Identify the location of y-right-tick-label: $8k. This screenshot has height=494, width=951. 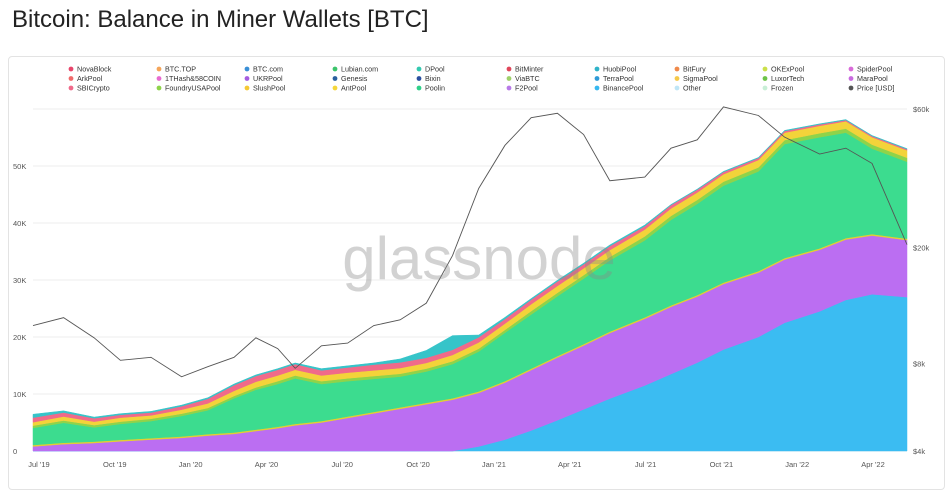
(919, 363).